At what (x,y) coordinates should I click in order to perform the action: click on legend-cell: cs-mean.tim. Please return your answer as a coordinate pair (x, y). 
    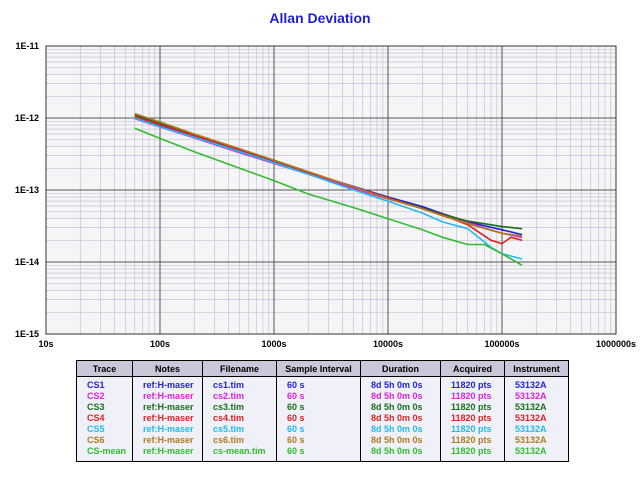
    Looking at the image, I should click on (239, 454).